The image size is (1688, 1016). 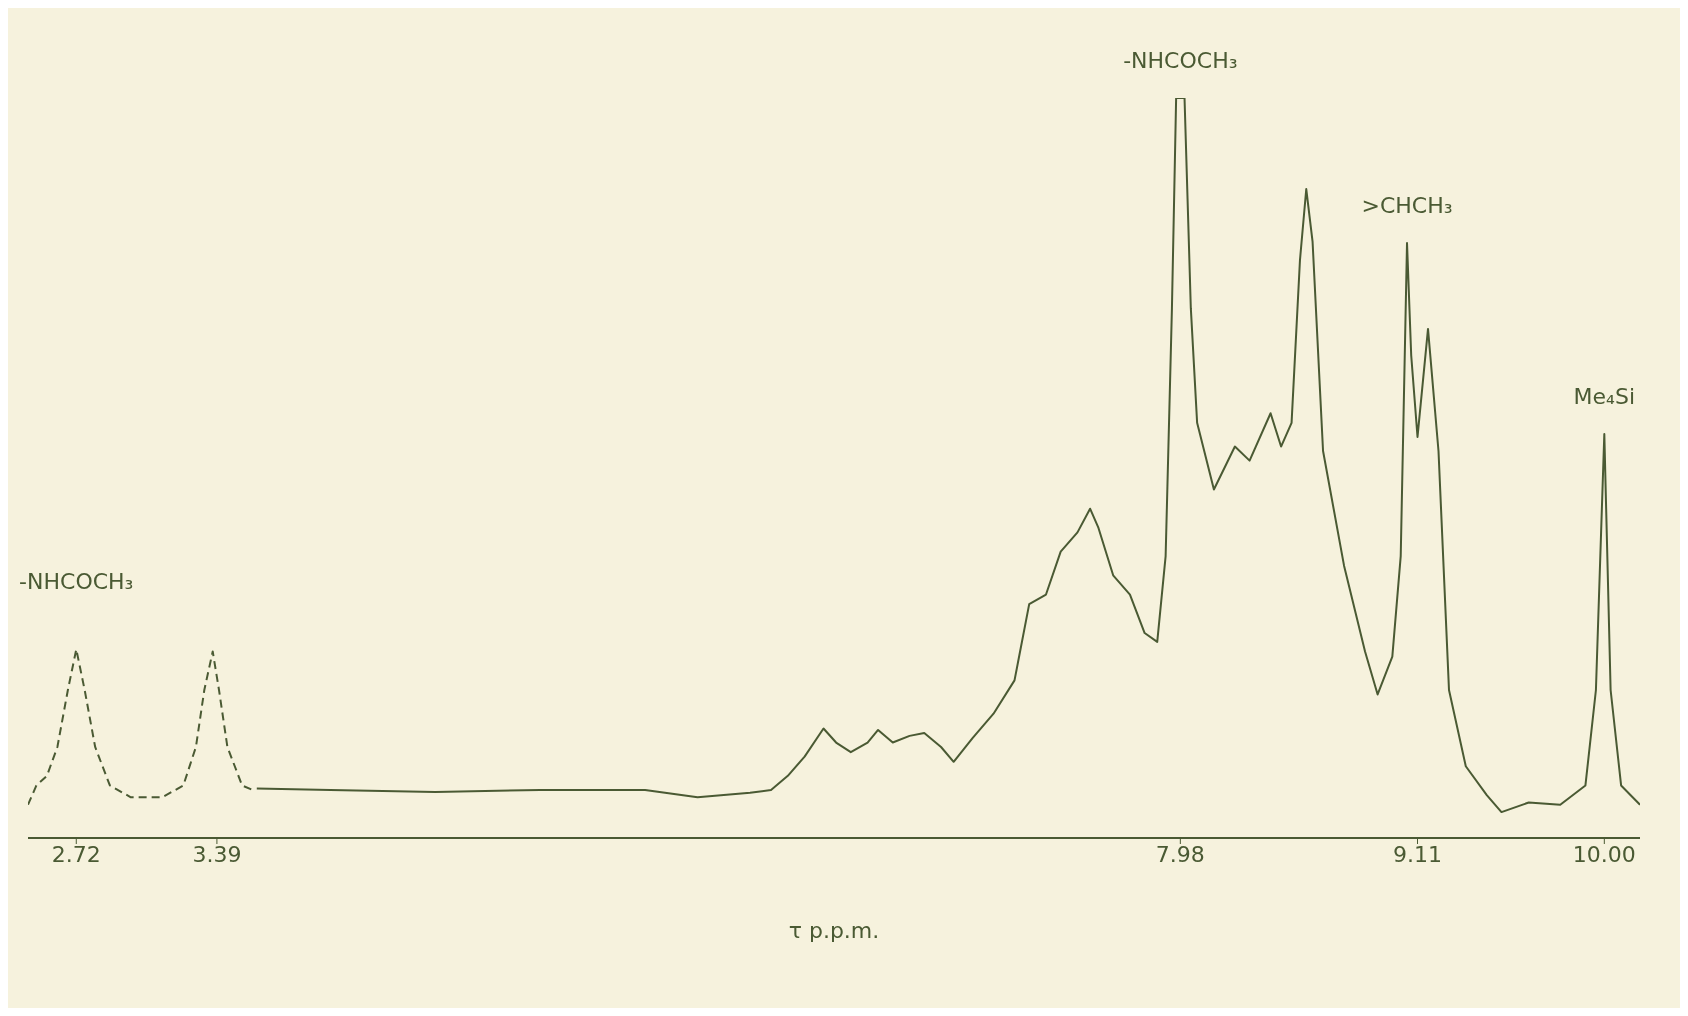 What do you see at coordinates (834, 930) in the screenshot?
I see `x-axis-title: τ p.p.m.` at bounding box center [834, 930].